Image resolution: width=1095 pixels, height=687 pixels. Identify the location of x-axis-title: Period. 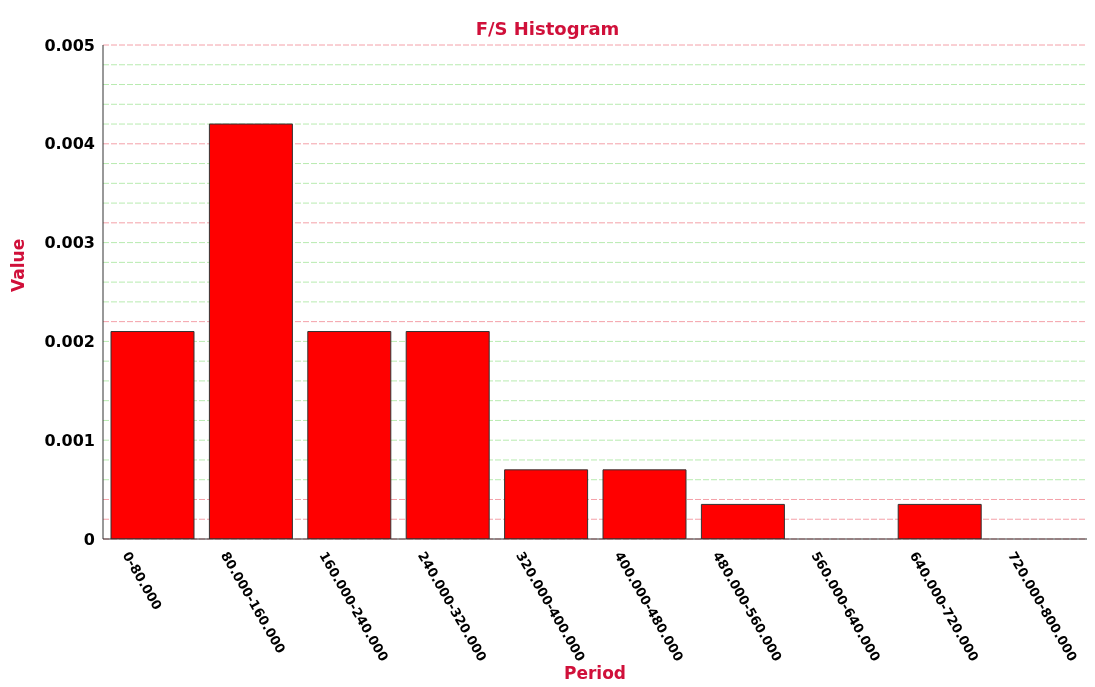
(595, 673).